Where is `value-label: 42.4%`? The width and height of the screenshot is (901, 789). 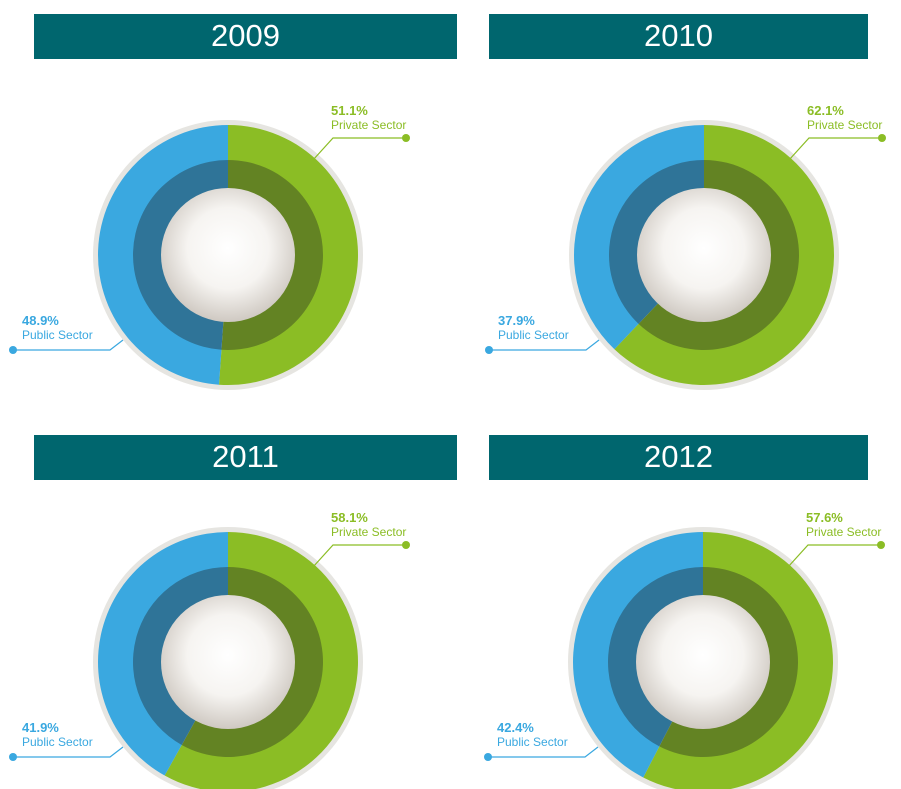
value-label: 42.4% is located at coordinates (515, 727).